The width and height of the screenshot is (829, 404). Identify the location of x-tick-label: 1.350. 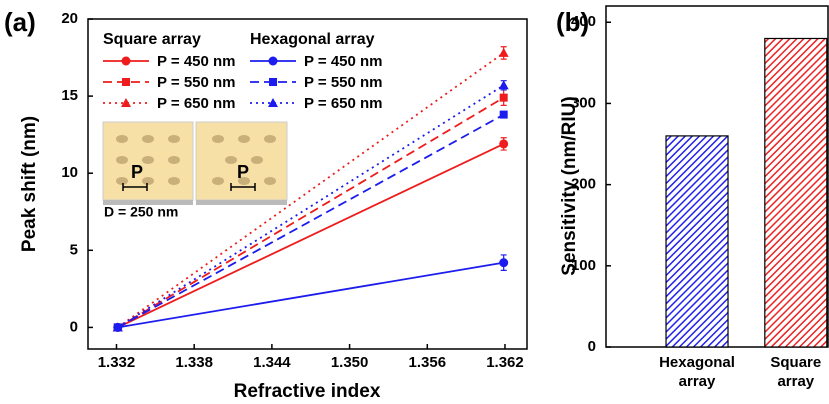
(350, 362).